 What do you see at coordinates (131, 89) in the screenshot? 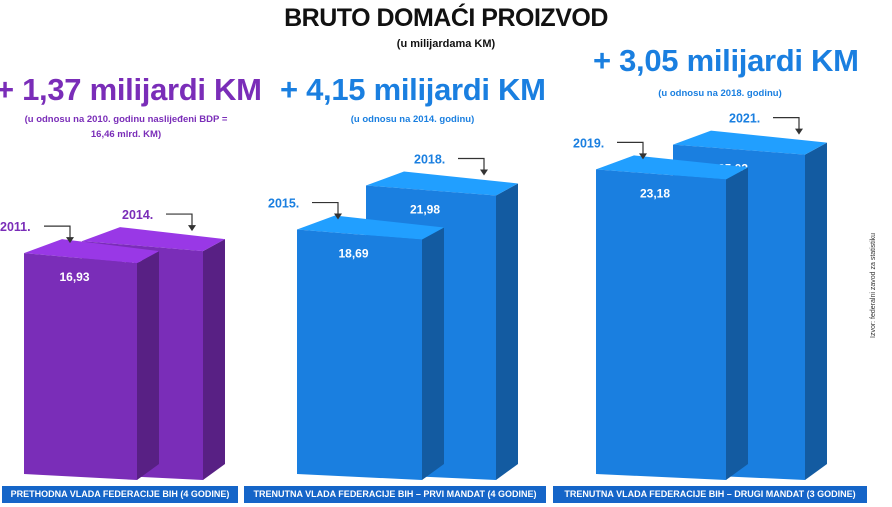
I see `group-1-headline: + 1,37 milijardi KM` at bounding box center [131, 89].